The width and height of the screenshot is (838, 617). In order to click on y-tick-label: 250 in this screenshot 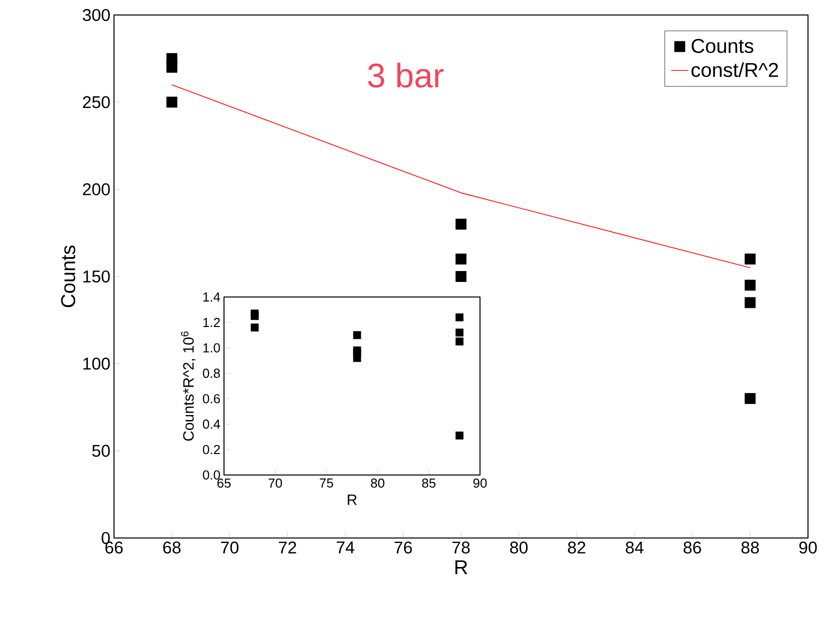, I will do `click(96, 102)`.